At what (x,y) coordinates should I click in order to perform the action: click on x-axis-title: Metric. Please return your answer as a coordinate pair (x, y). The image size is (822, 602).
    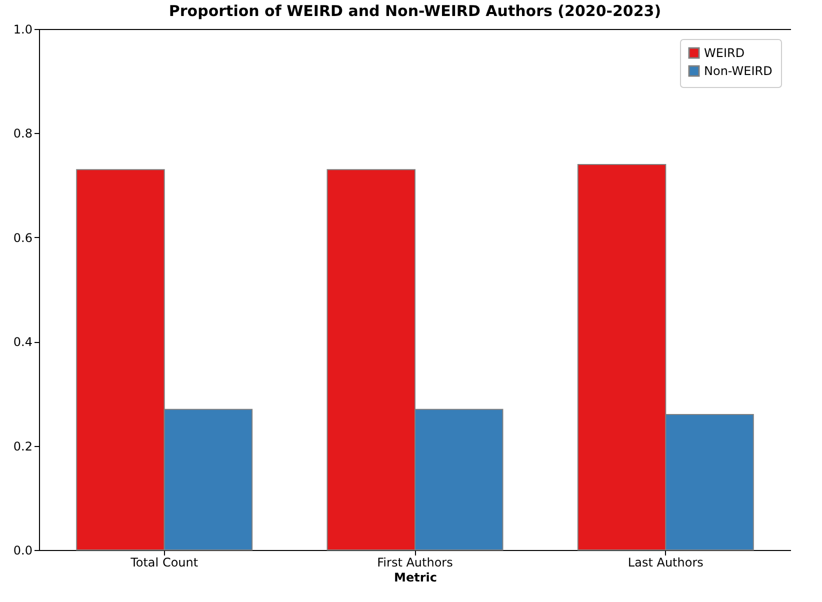
    Looking at the image, I should click on (415, 577).